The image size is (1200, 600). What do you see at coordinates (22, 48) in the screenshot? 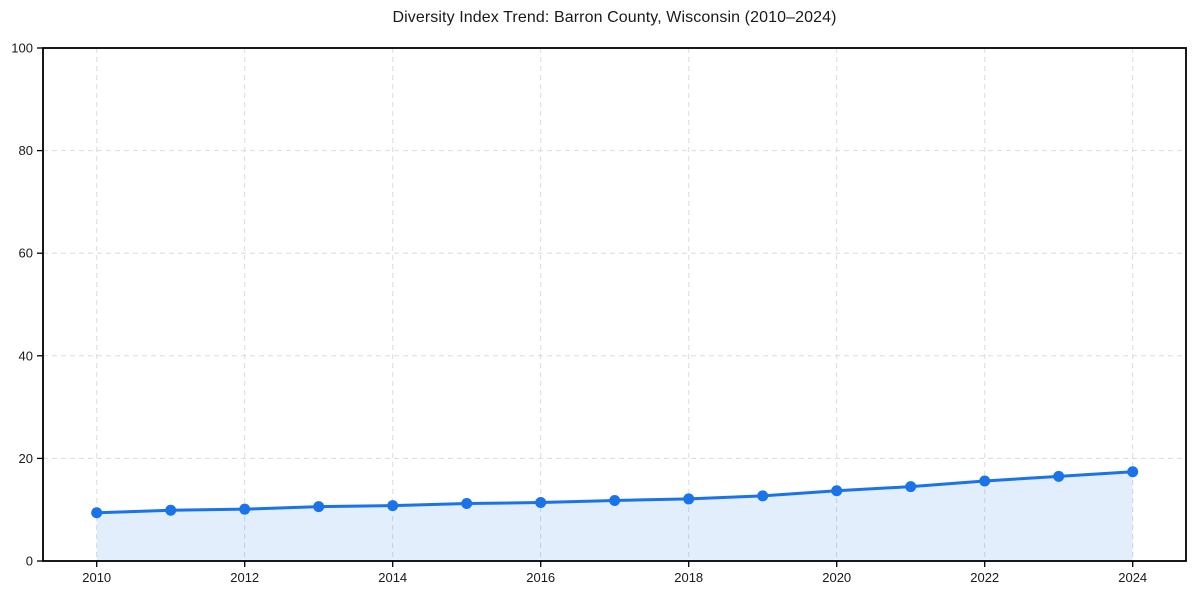
I see `y-tick-label-100: 100` at bounding box center [22, 48].